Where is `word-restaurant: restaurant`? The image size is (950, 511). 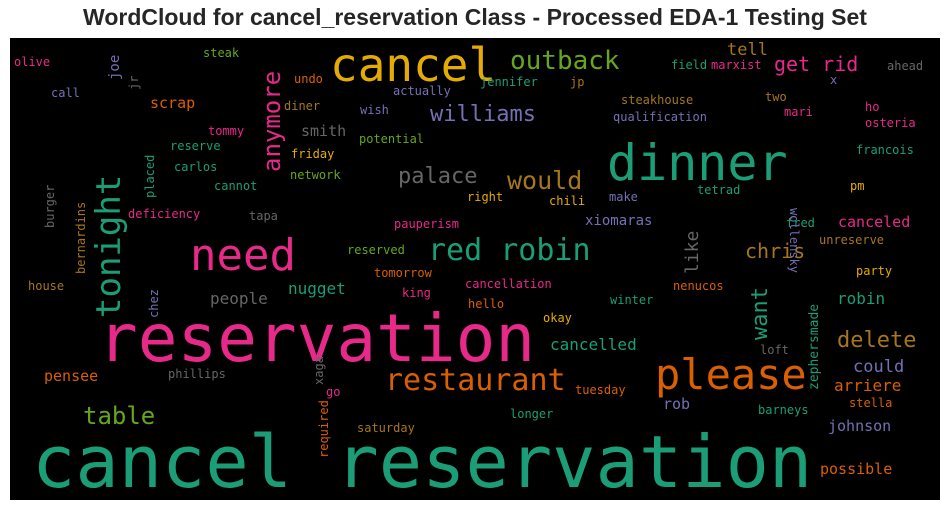
word-restaurant: restaurant is located at coordinates (475, 380).